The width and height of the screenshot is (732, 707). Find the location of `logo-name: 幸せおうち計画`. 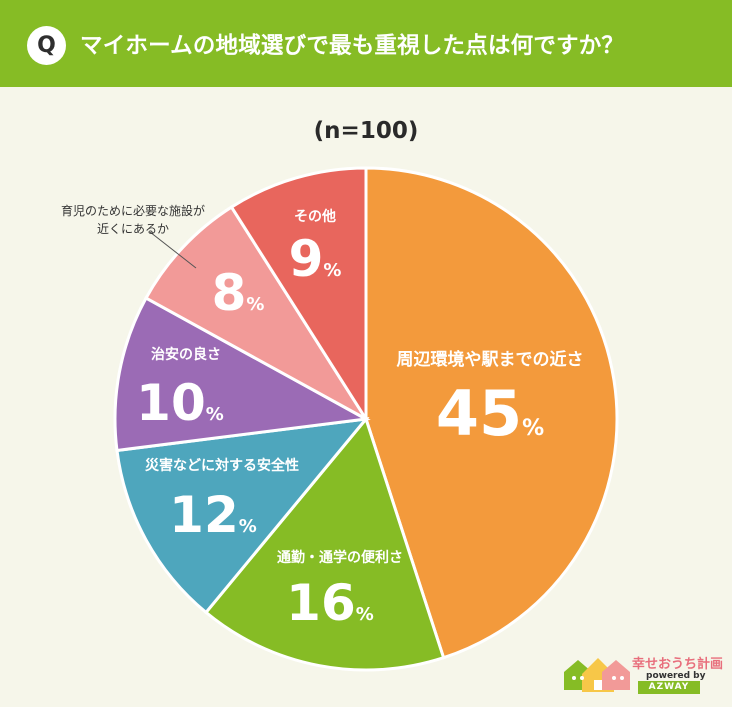

logo-name: 幸せおうち計画 is located at coordinates (678, 664).